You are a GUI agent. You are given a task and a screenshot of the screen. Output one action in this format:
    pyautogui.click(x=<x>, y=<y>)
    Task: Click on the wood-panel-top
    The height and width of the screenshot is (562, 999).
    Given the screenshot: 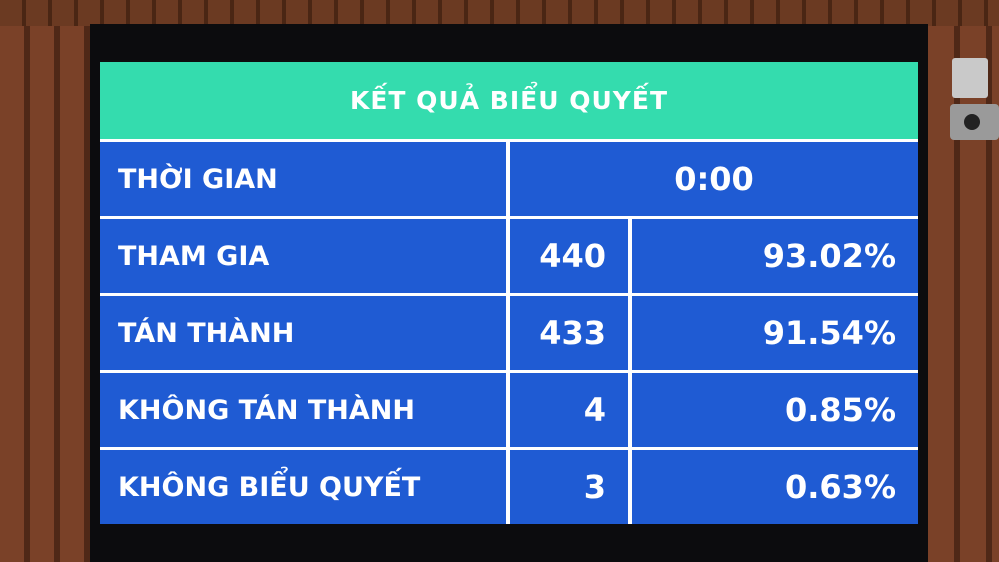 What is the action you would take?
    pyautogui.click(x=499, y=13)
    